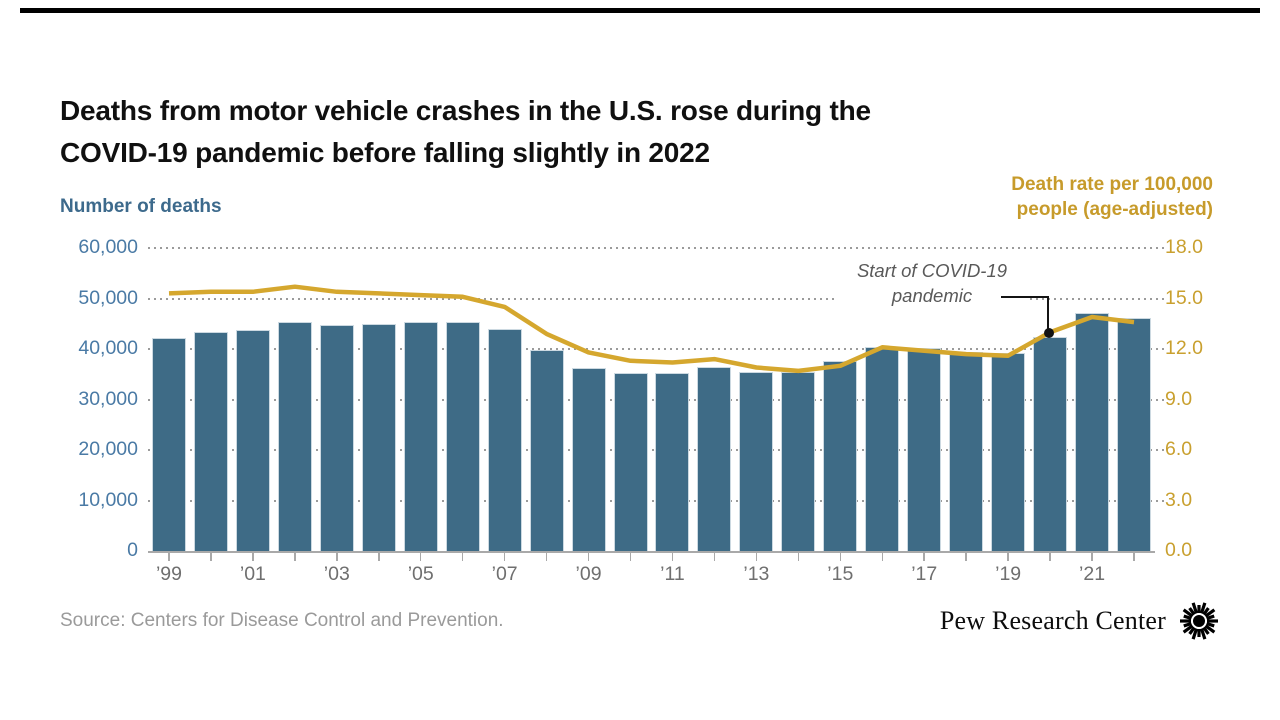  I want to click on bar-2004, so click(378, 437).